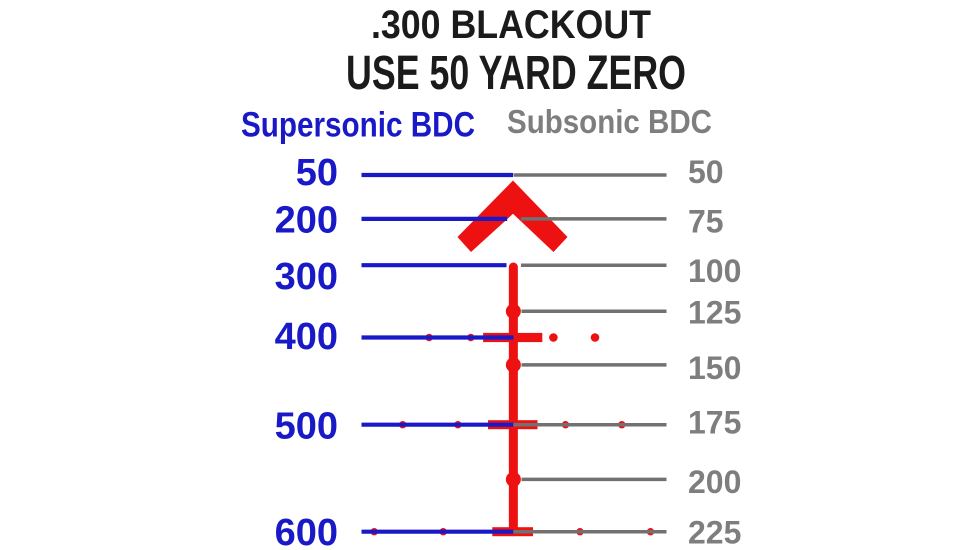 The height and width of the screenshot is (550, 978). Describe the element at coordinates (714, 368) in the screenshot. I see `svg-text: 150` at that location.